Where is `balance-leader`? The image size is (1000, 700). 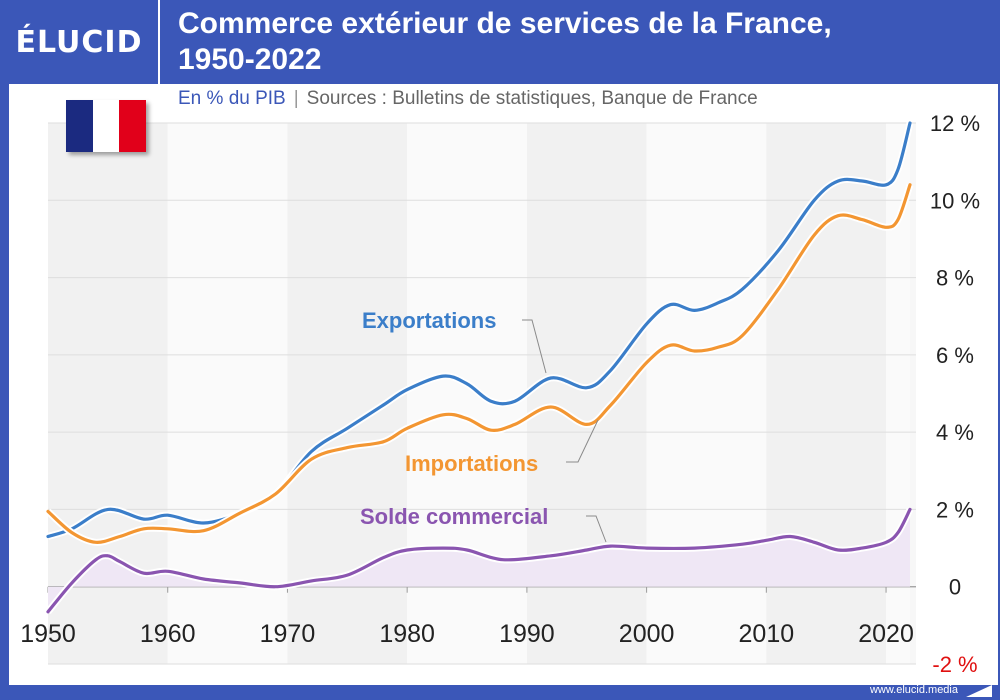 balance-leader is located at coordinates (596, 529).